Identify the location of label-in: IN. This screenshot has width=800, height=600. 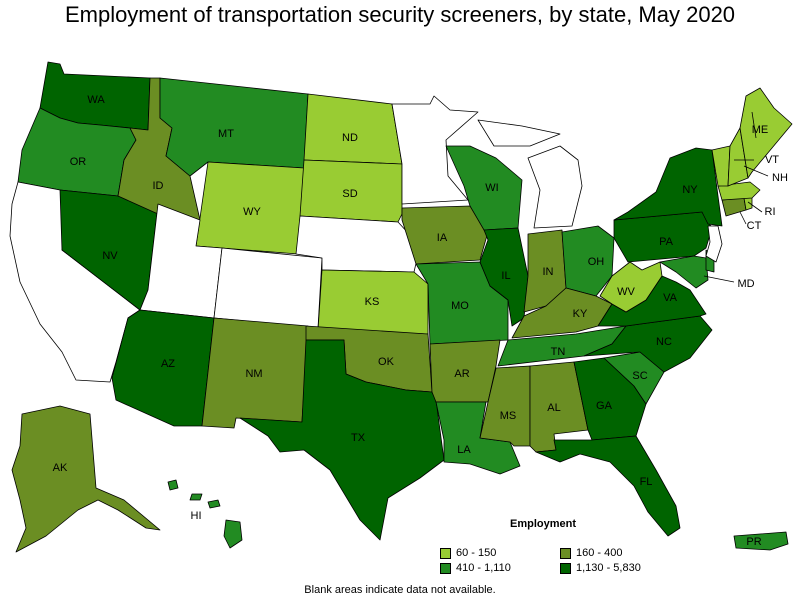
(548, 272).